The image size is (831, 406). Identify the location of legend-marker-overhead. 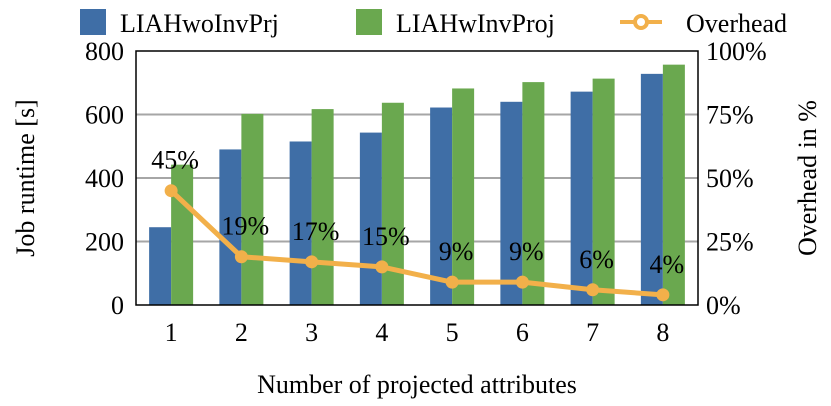
(641, 22).